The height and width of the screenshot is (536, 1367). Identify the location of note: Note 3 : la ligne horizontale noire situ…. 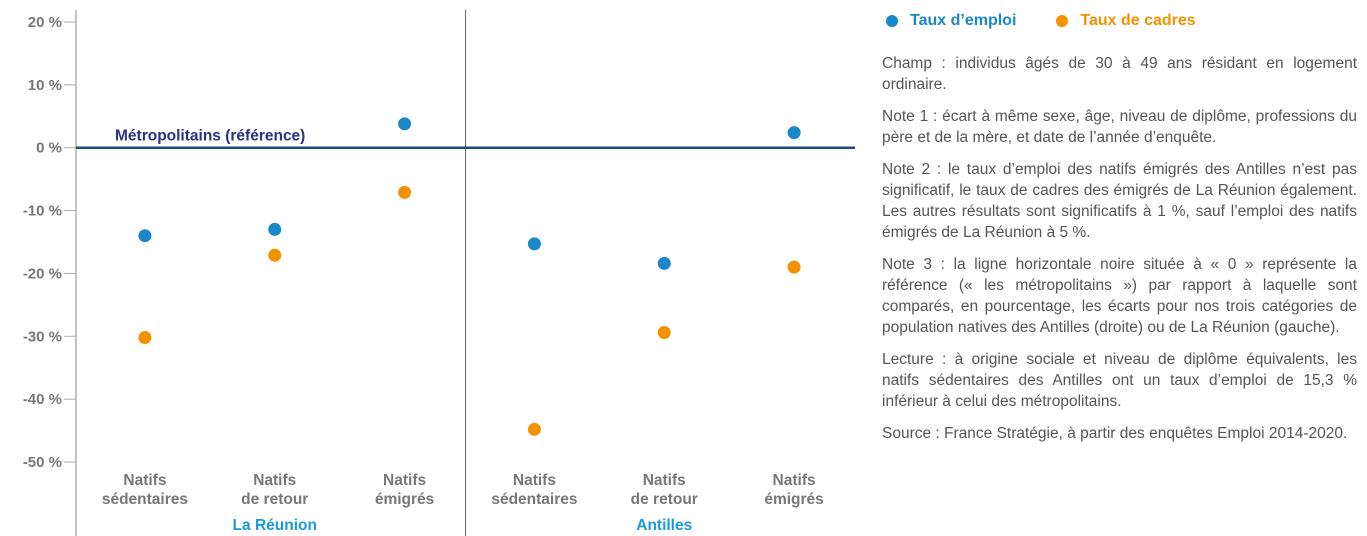
(1119, 296).